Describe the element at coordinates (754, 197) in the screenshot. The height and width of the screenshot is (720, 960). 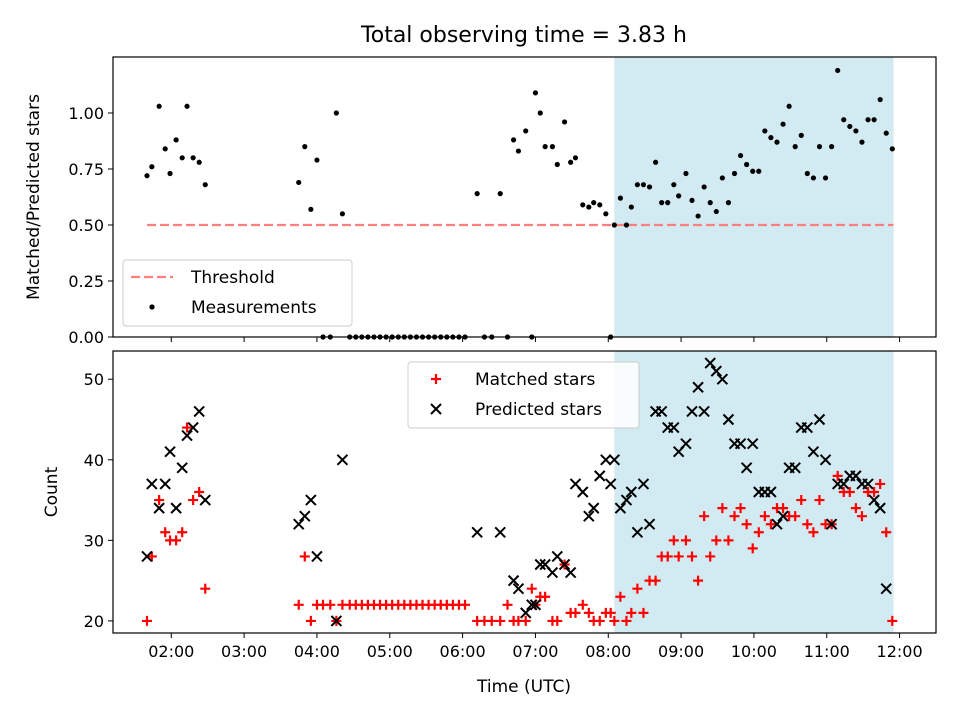
I see `highlight-span` at that location.